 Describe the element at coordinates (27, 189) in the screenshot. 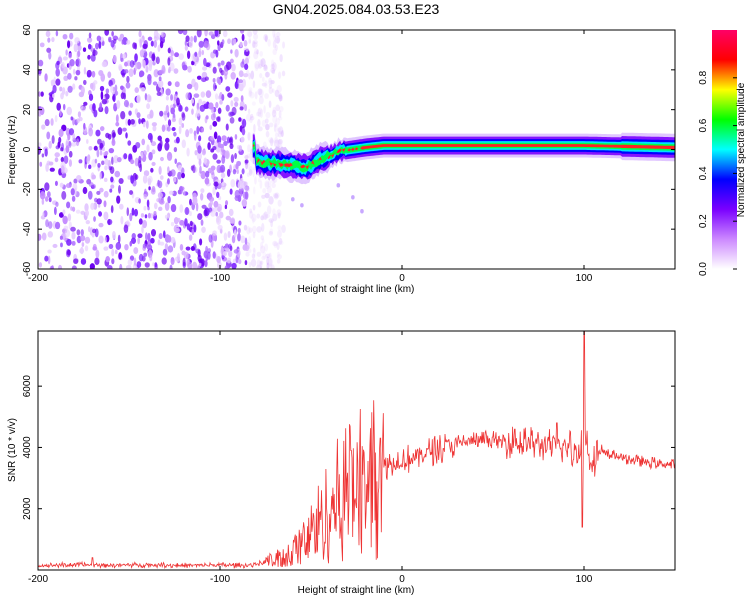

I see `y-tick-label: -20` at that location.